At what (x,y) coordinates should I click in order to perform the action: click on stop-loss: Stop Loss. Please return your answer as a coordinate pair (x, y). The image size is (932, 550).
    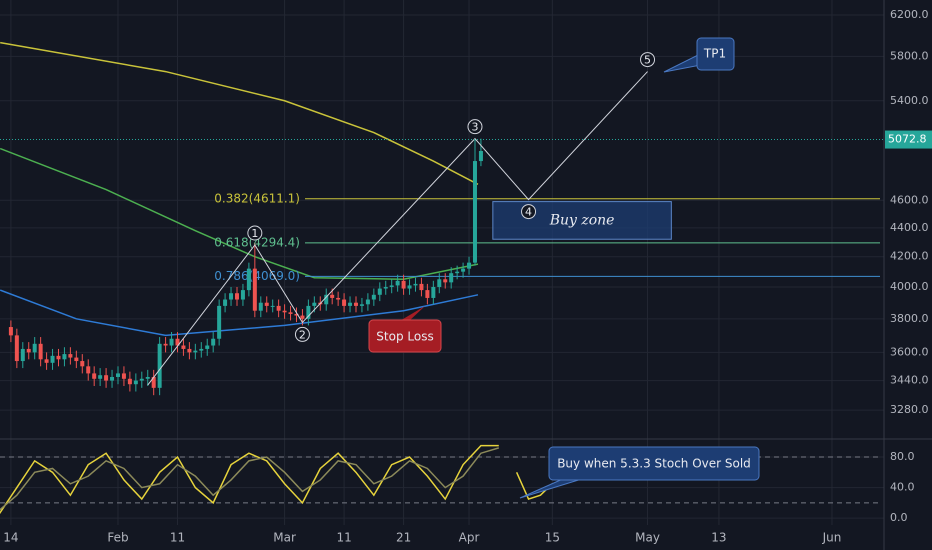
    Looking at the image, I should click on (405, 329).